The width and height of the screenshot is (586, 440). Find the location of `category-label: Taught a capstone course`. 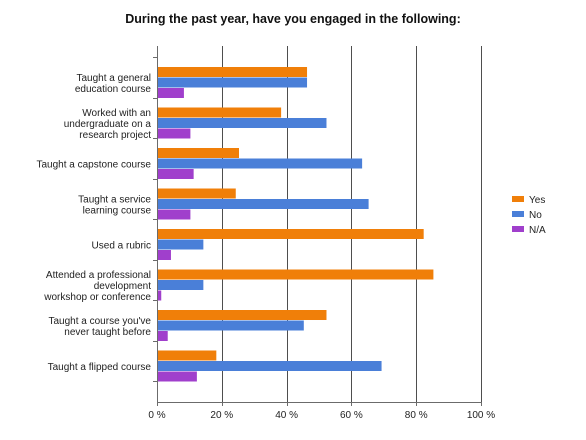

category-label: Taught a capstone course is located at coordinates (93, 165).